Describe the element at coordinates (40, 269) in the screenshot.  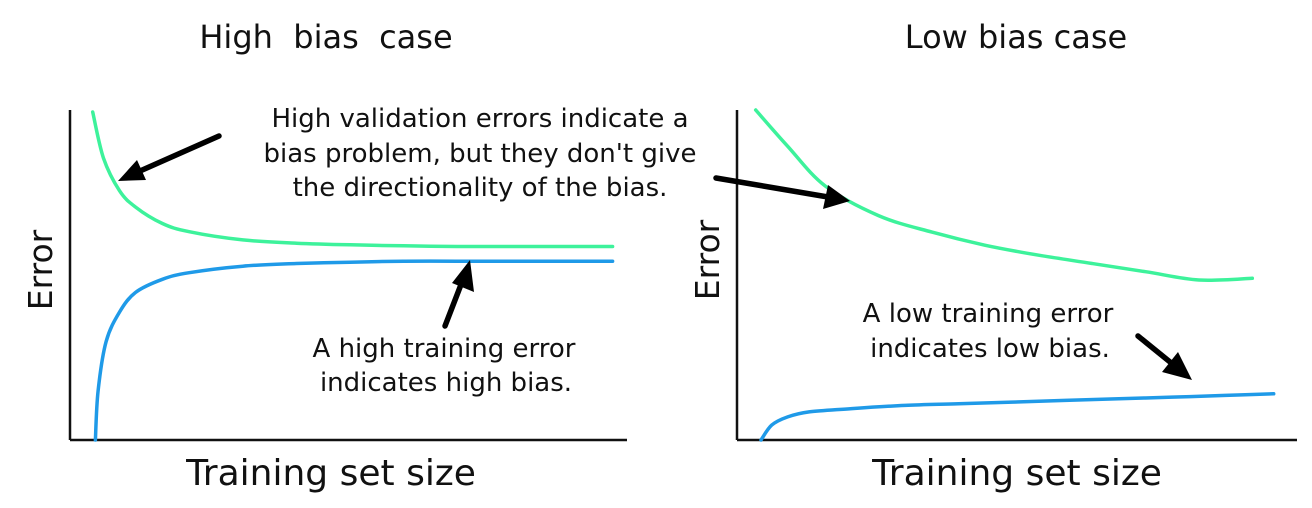
I see `high-bias-y-label: Error` at that location.